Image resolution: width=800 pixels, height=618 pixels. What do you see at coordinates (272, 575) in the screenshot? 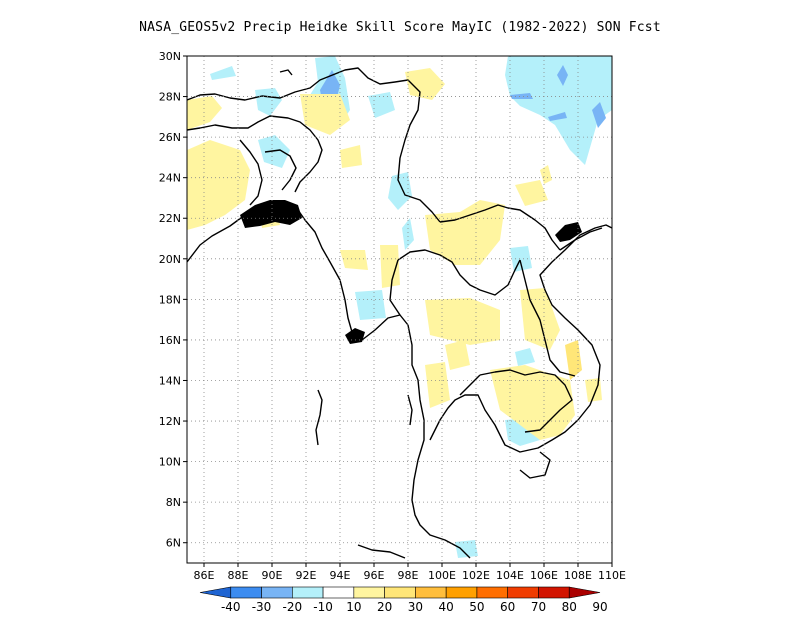
I see `longitude-label: 90E` at bounding box center [272, 575].